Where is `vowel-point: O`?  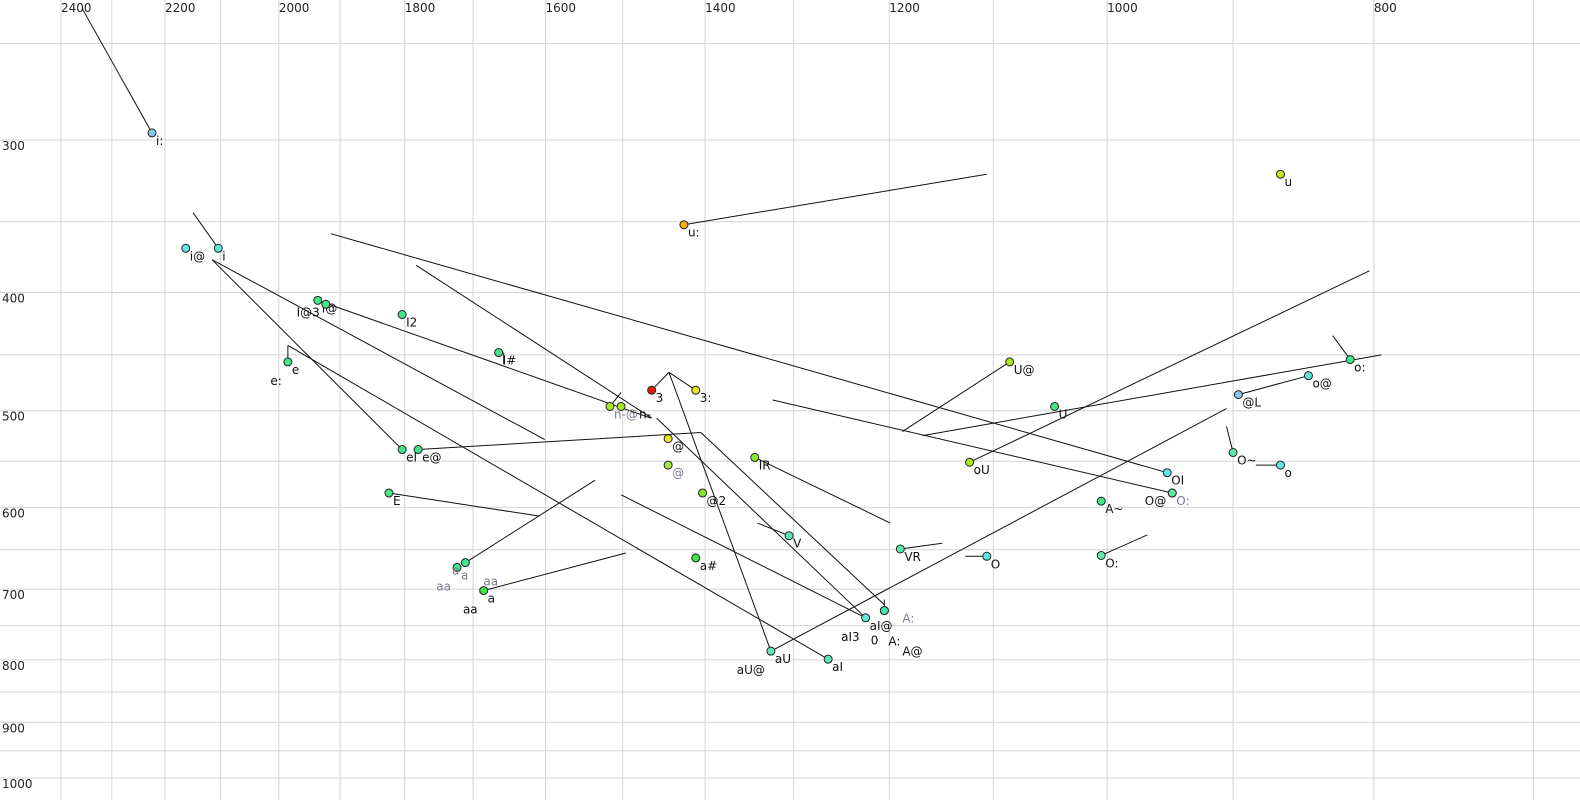 vowel-point: O is located at coordinates (991, 561).